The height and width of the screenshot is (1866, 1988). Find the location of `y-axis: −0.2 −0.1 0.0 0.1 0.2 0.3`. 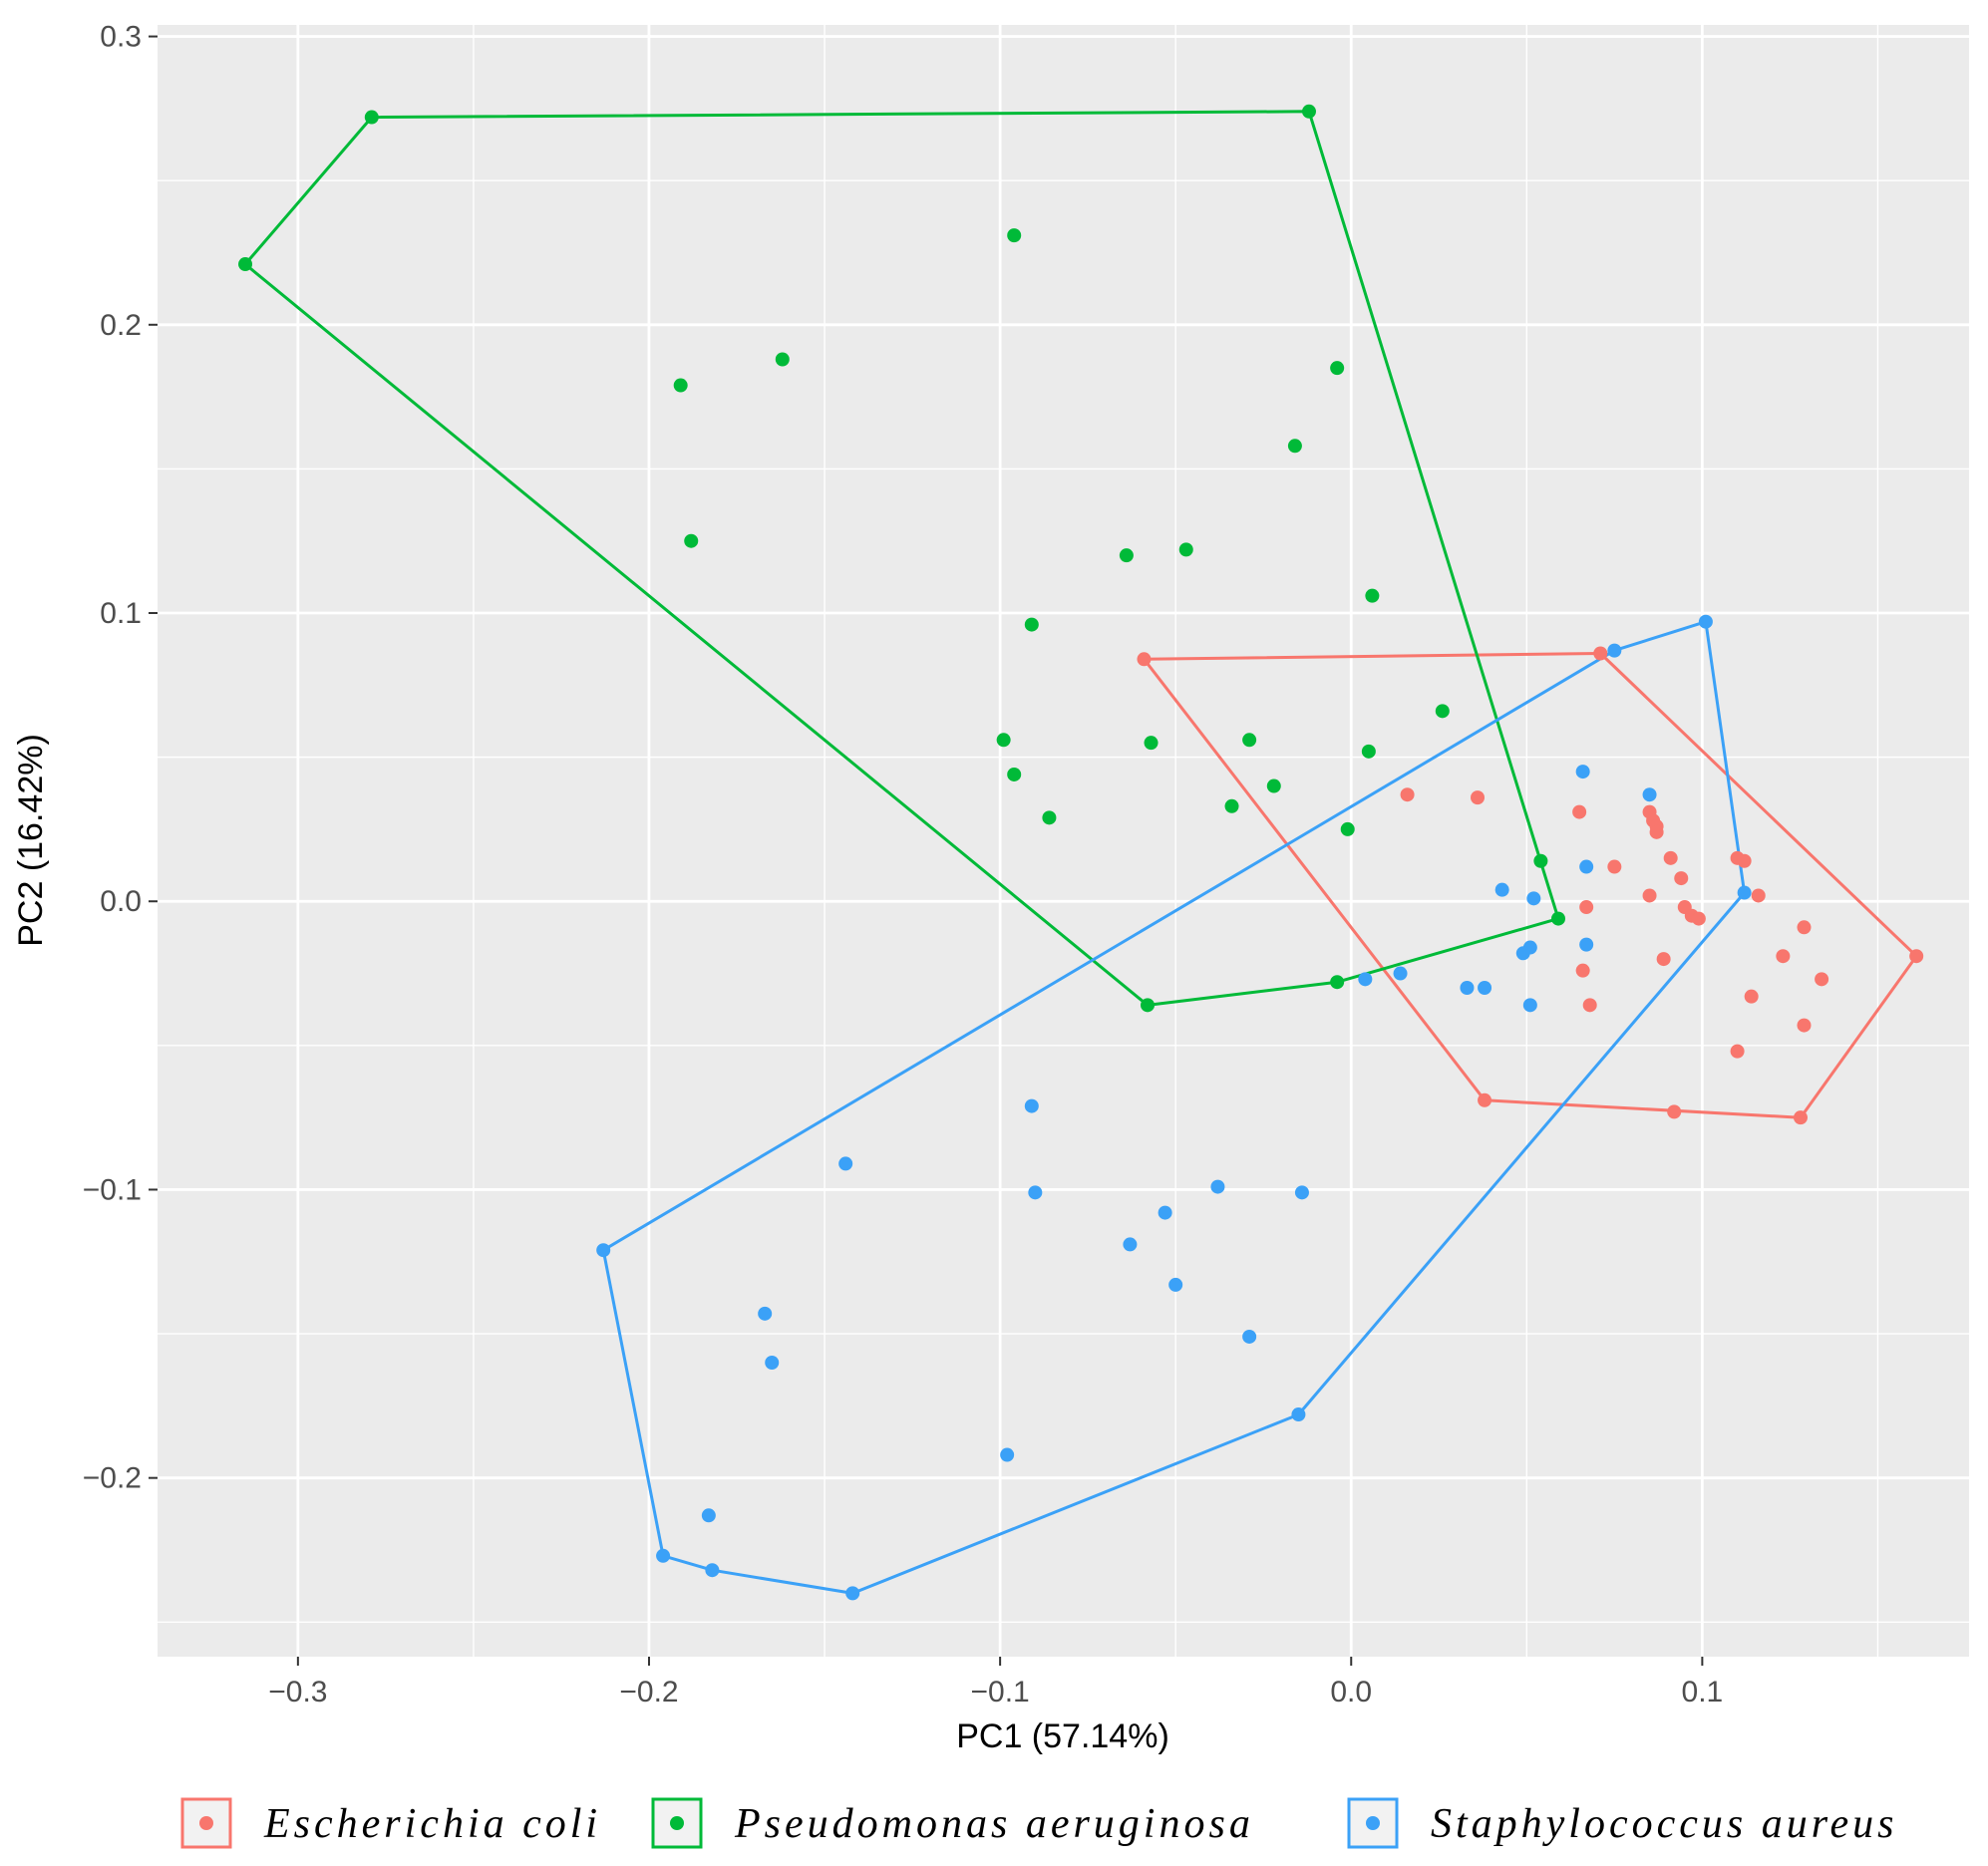

y-axis: −0.2 −0.1 0.0 0.1 0.2 0.3 is located at coordinates (120, 758).